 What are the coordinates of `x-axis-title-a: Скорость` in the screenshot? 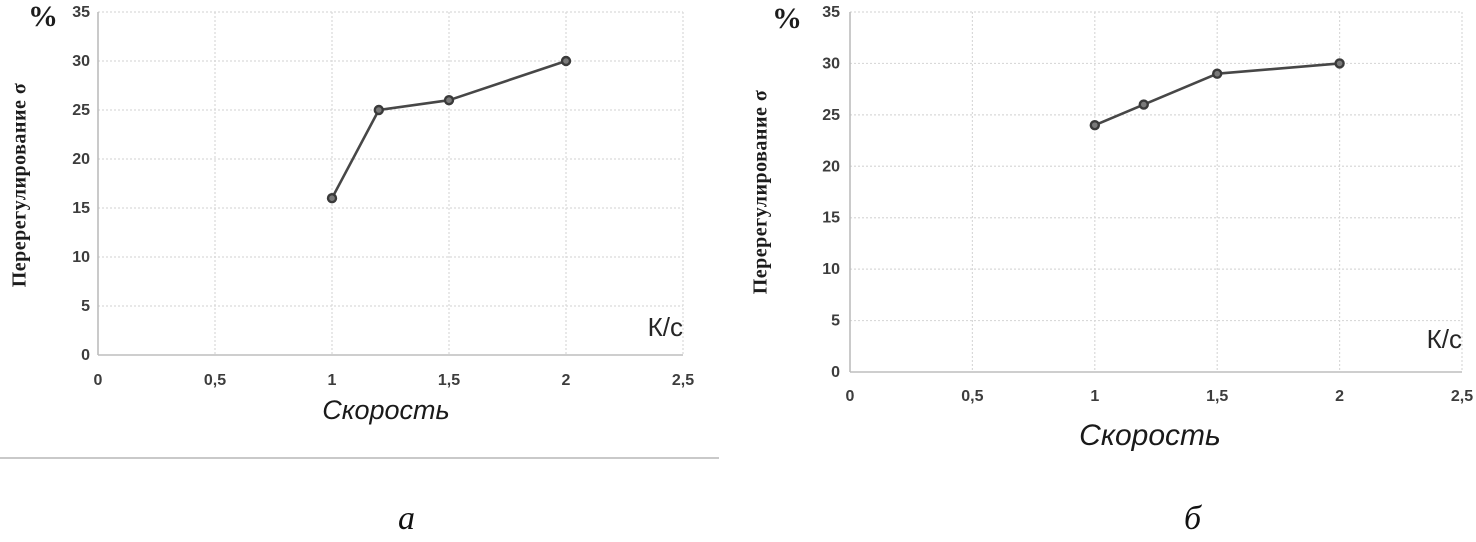 It's located at (386, 410).